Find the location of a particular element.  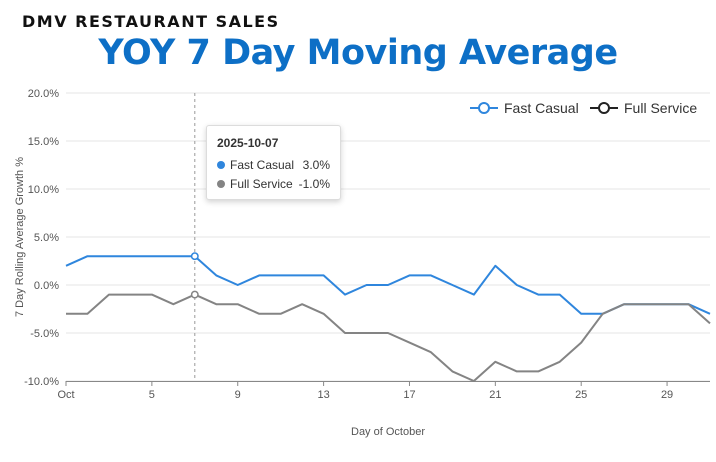

tooltip-series-value: 3.0% is located at coordinates (316, 164).